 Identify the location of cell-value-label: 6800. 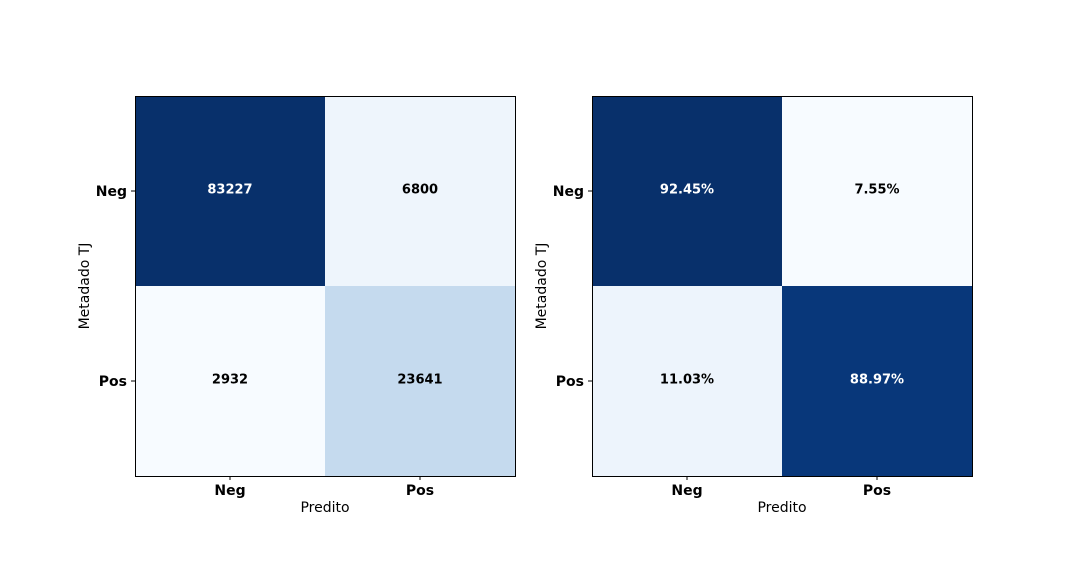
(420, 190).